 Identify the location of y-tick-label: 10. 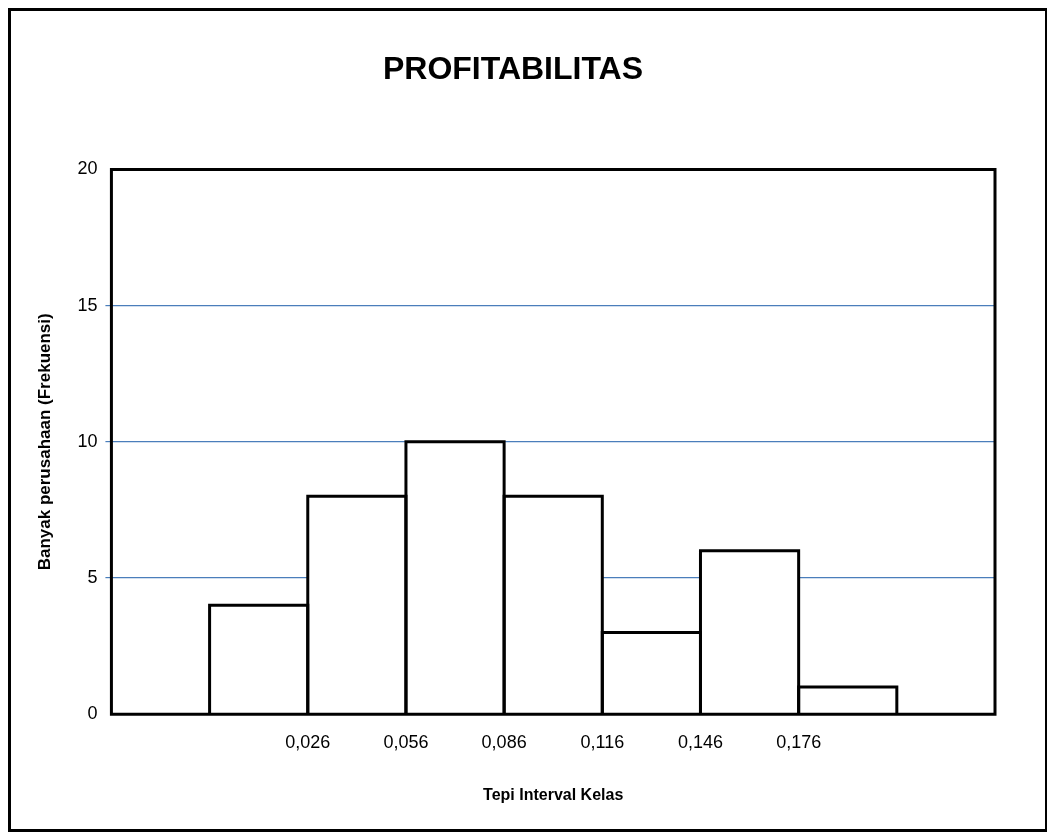
(87, 440).